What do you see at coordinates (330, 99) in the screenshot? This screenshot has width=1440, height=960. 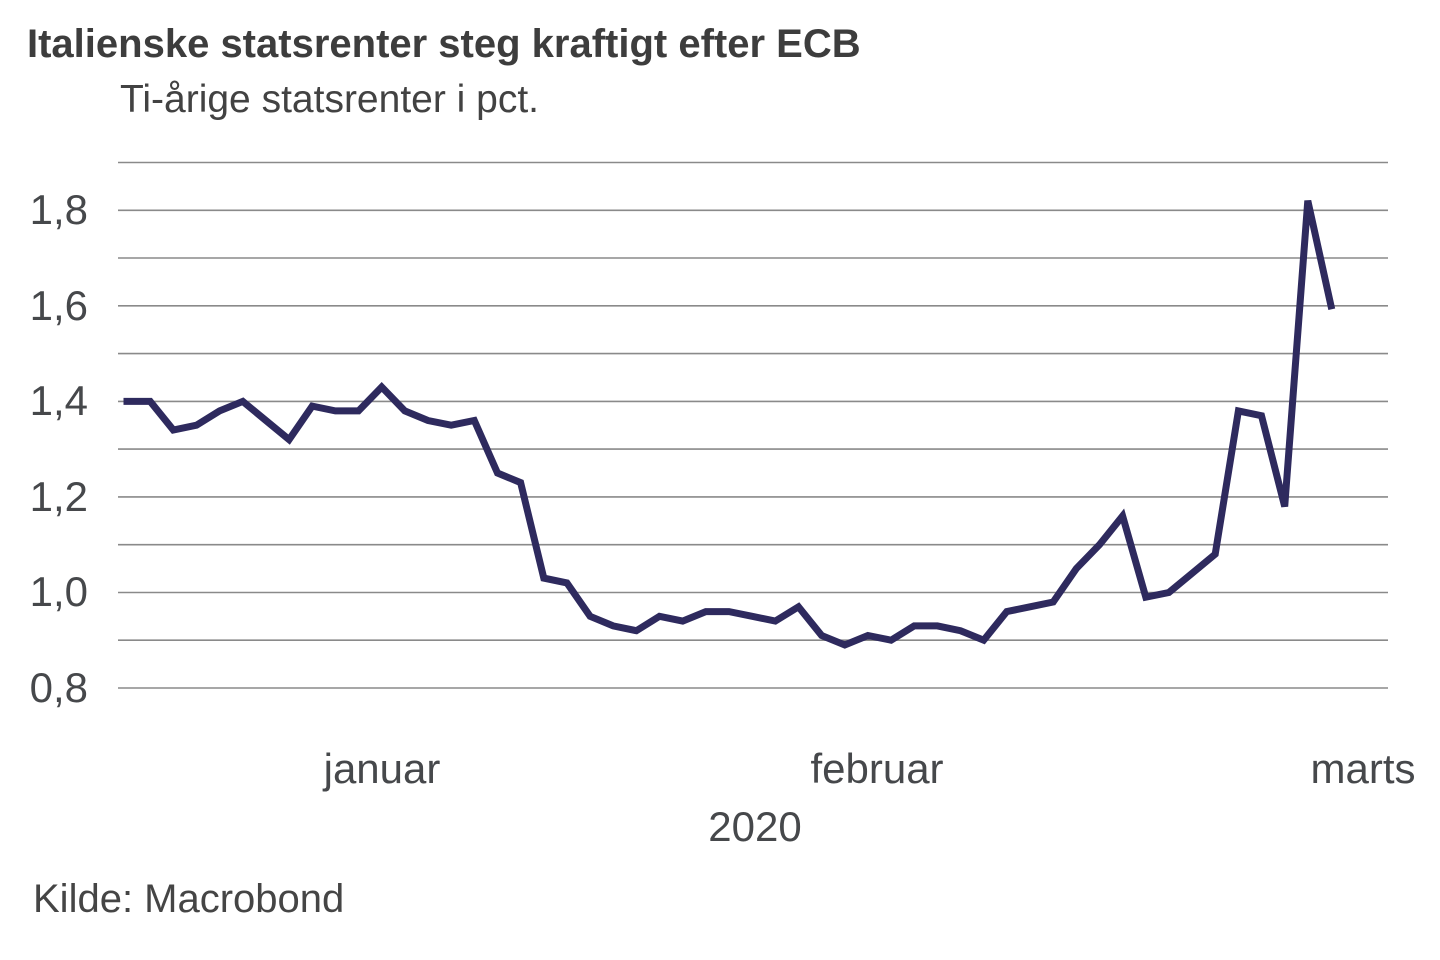 I see `chart-subtitle: Ti-årige statsrenter i pct.` at bounding box center [330, 99].